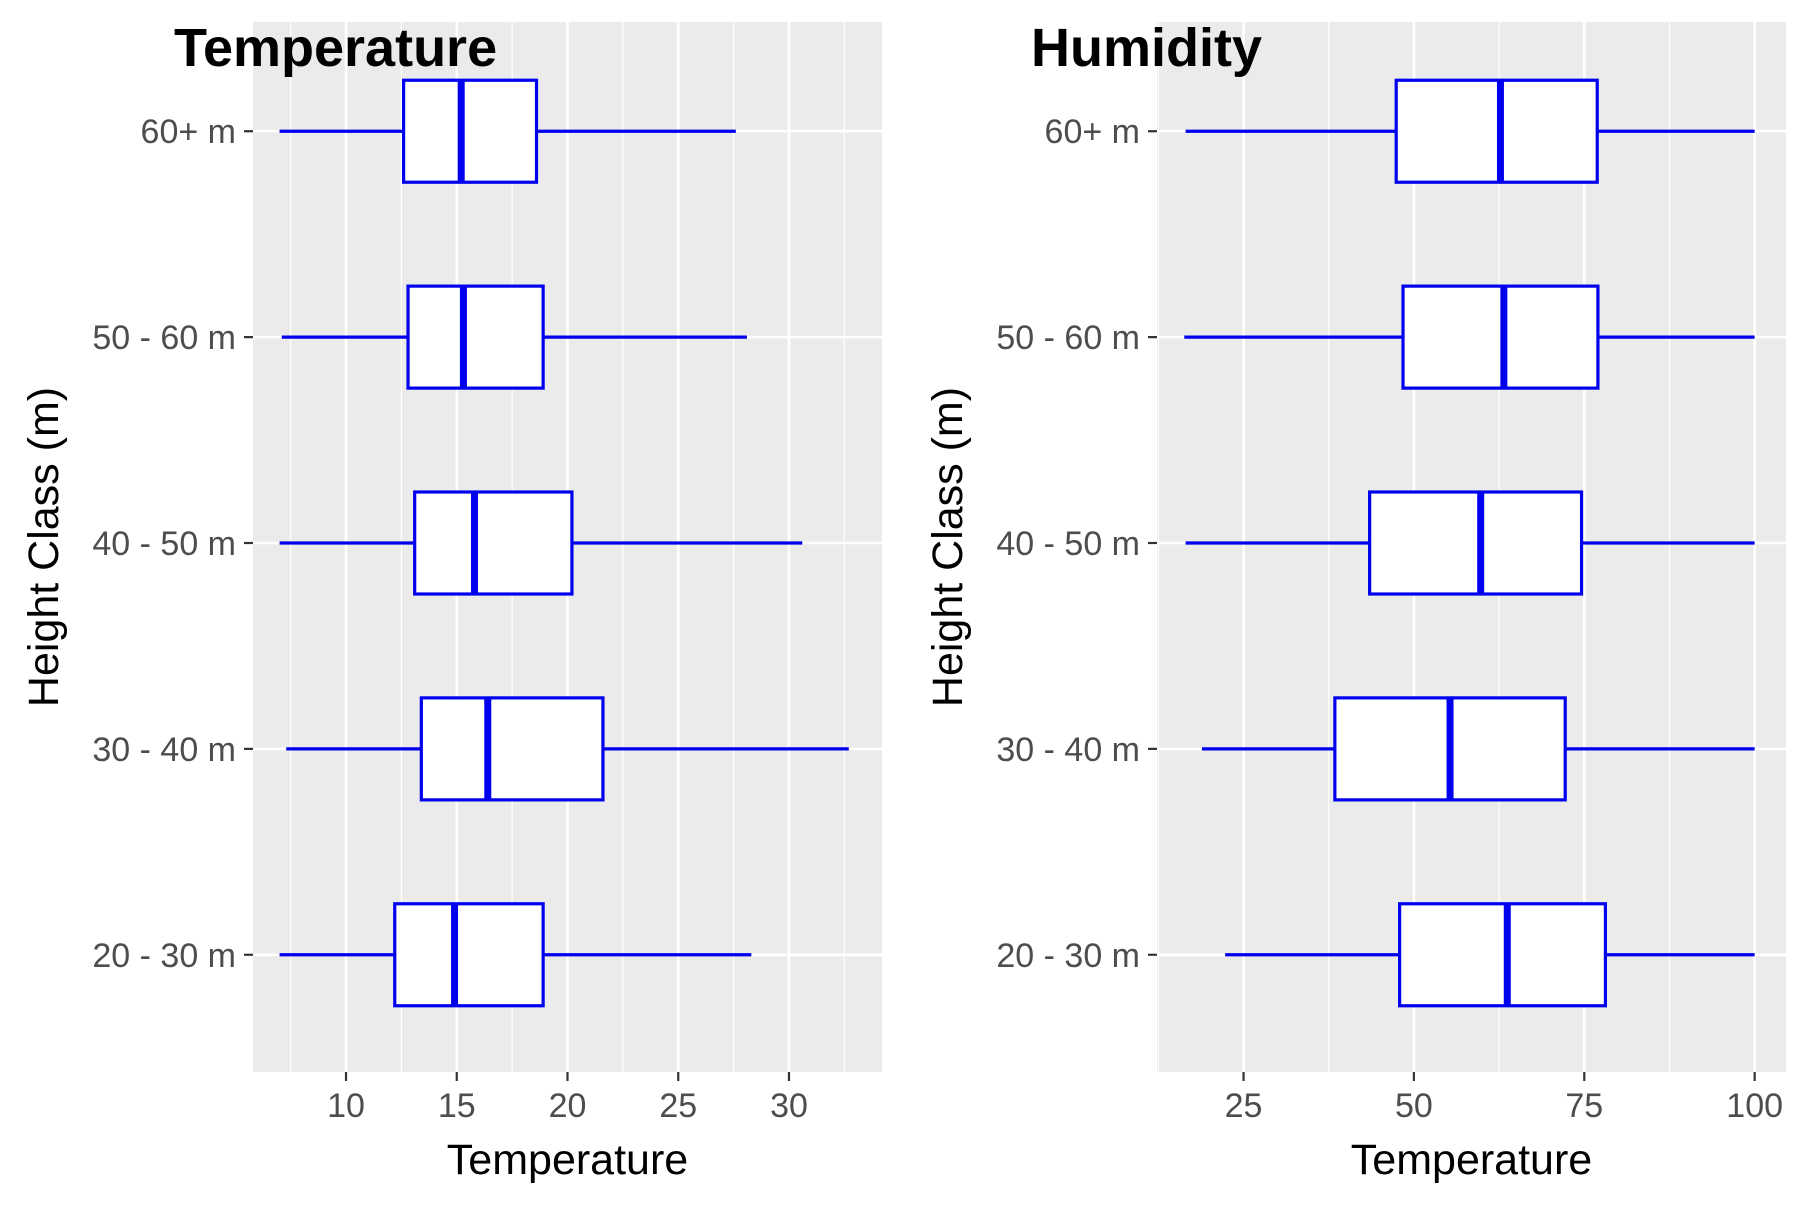 The image size is (1800, 1205). I want to click on x-tick-label: 50, so click(1414, 1106).